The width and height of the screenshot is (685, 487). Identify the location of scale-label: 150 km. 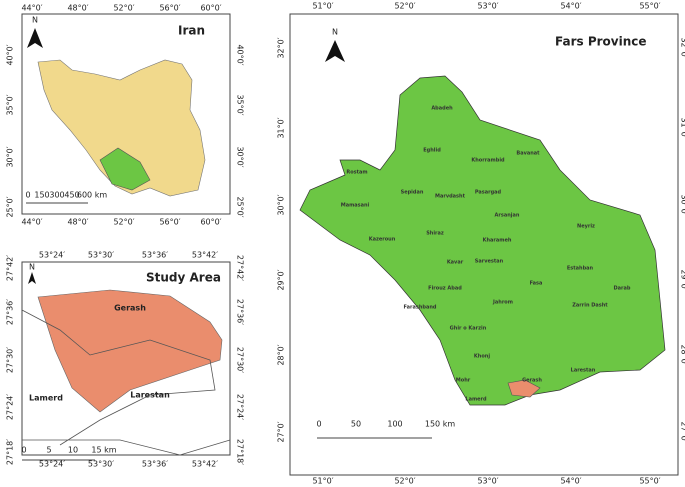
(440, 424).